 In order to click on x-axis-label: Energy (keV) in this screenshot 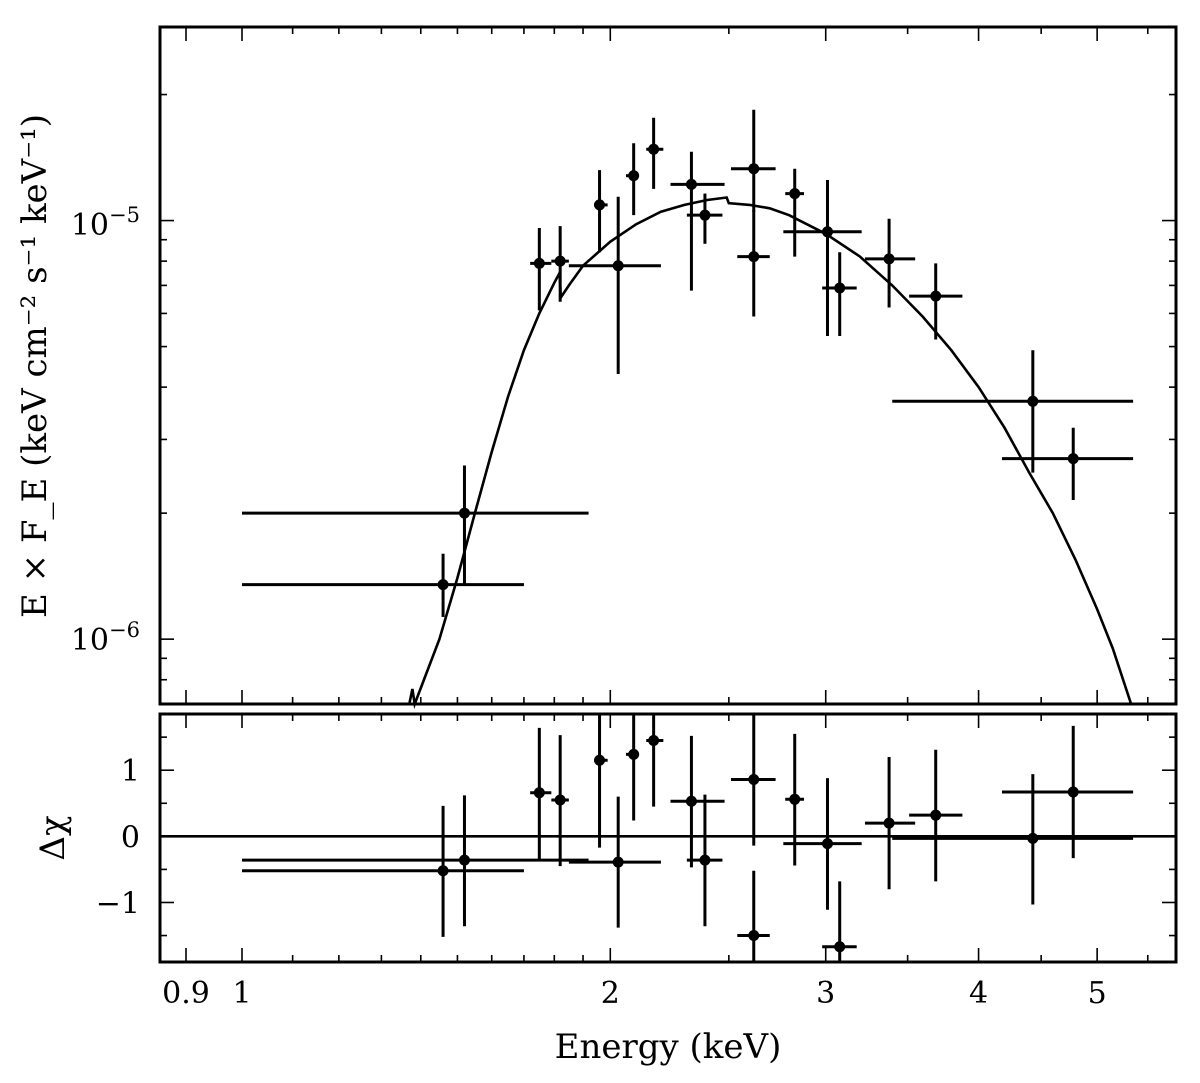, I will do `click(668, 1047)`.